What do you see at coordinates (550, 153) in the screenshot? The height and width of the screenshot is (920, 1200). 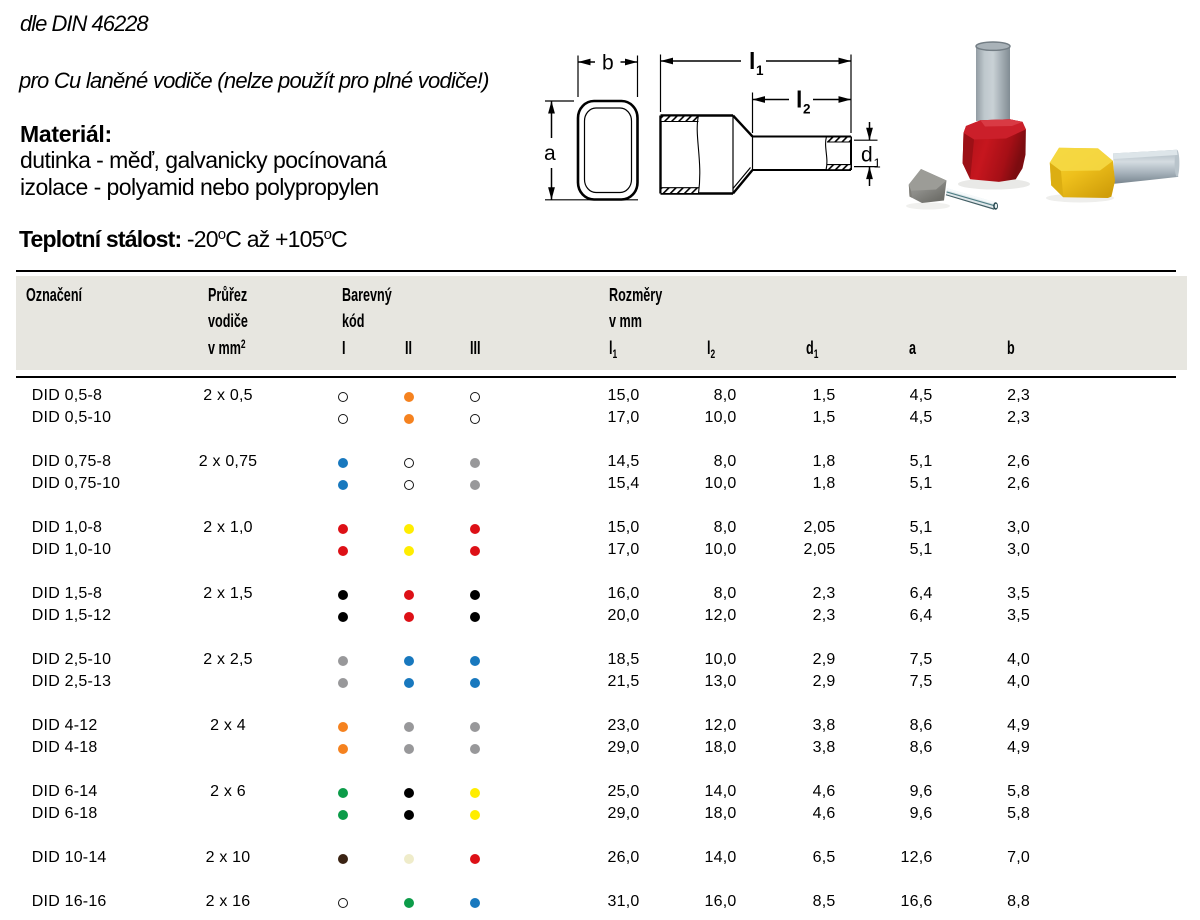 I see `svg-text: a` at bounding box center [550, 153].